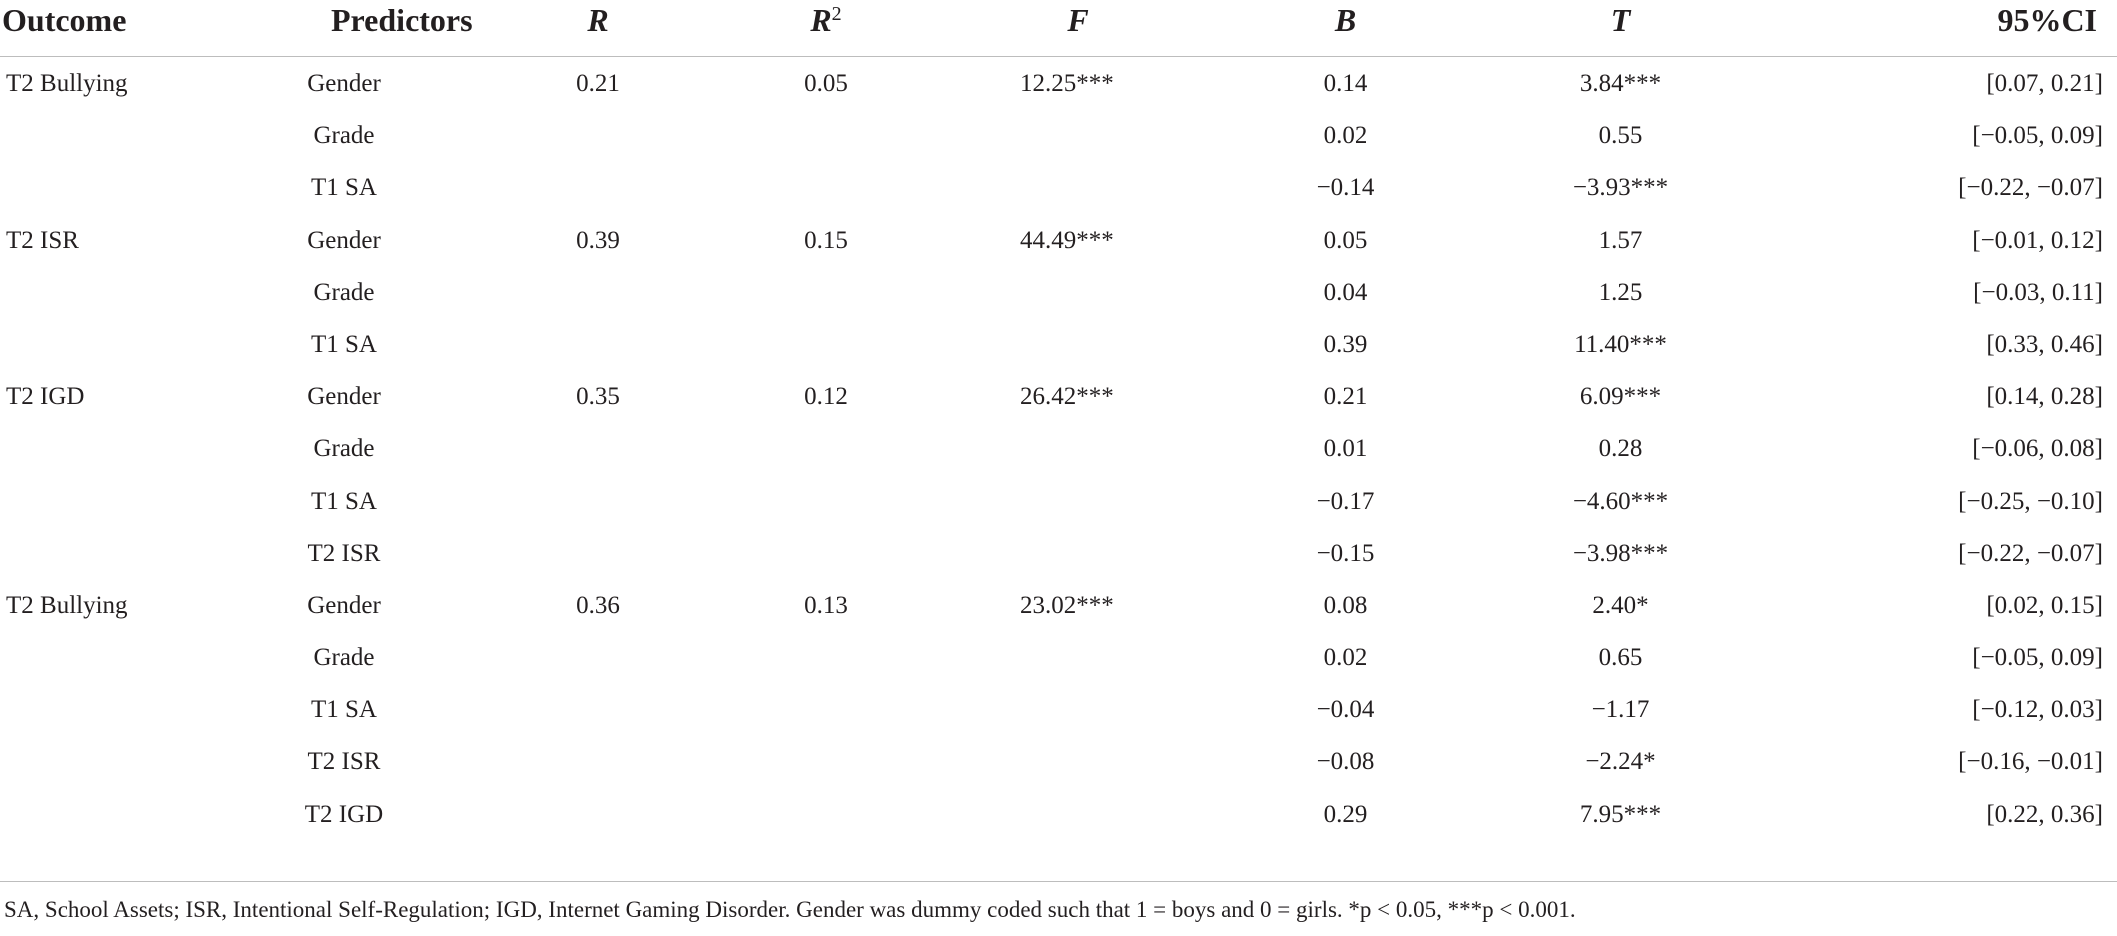  I want to click on cell-t: −3.98***, so click(1620, 553).